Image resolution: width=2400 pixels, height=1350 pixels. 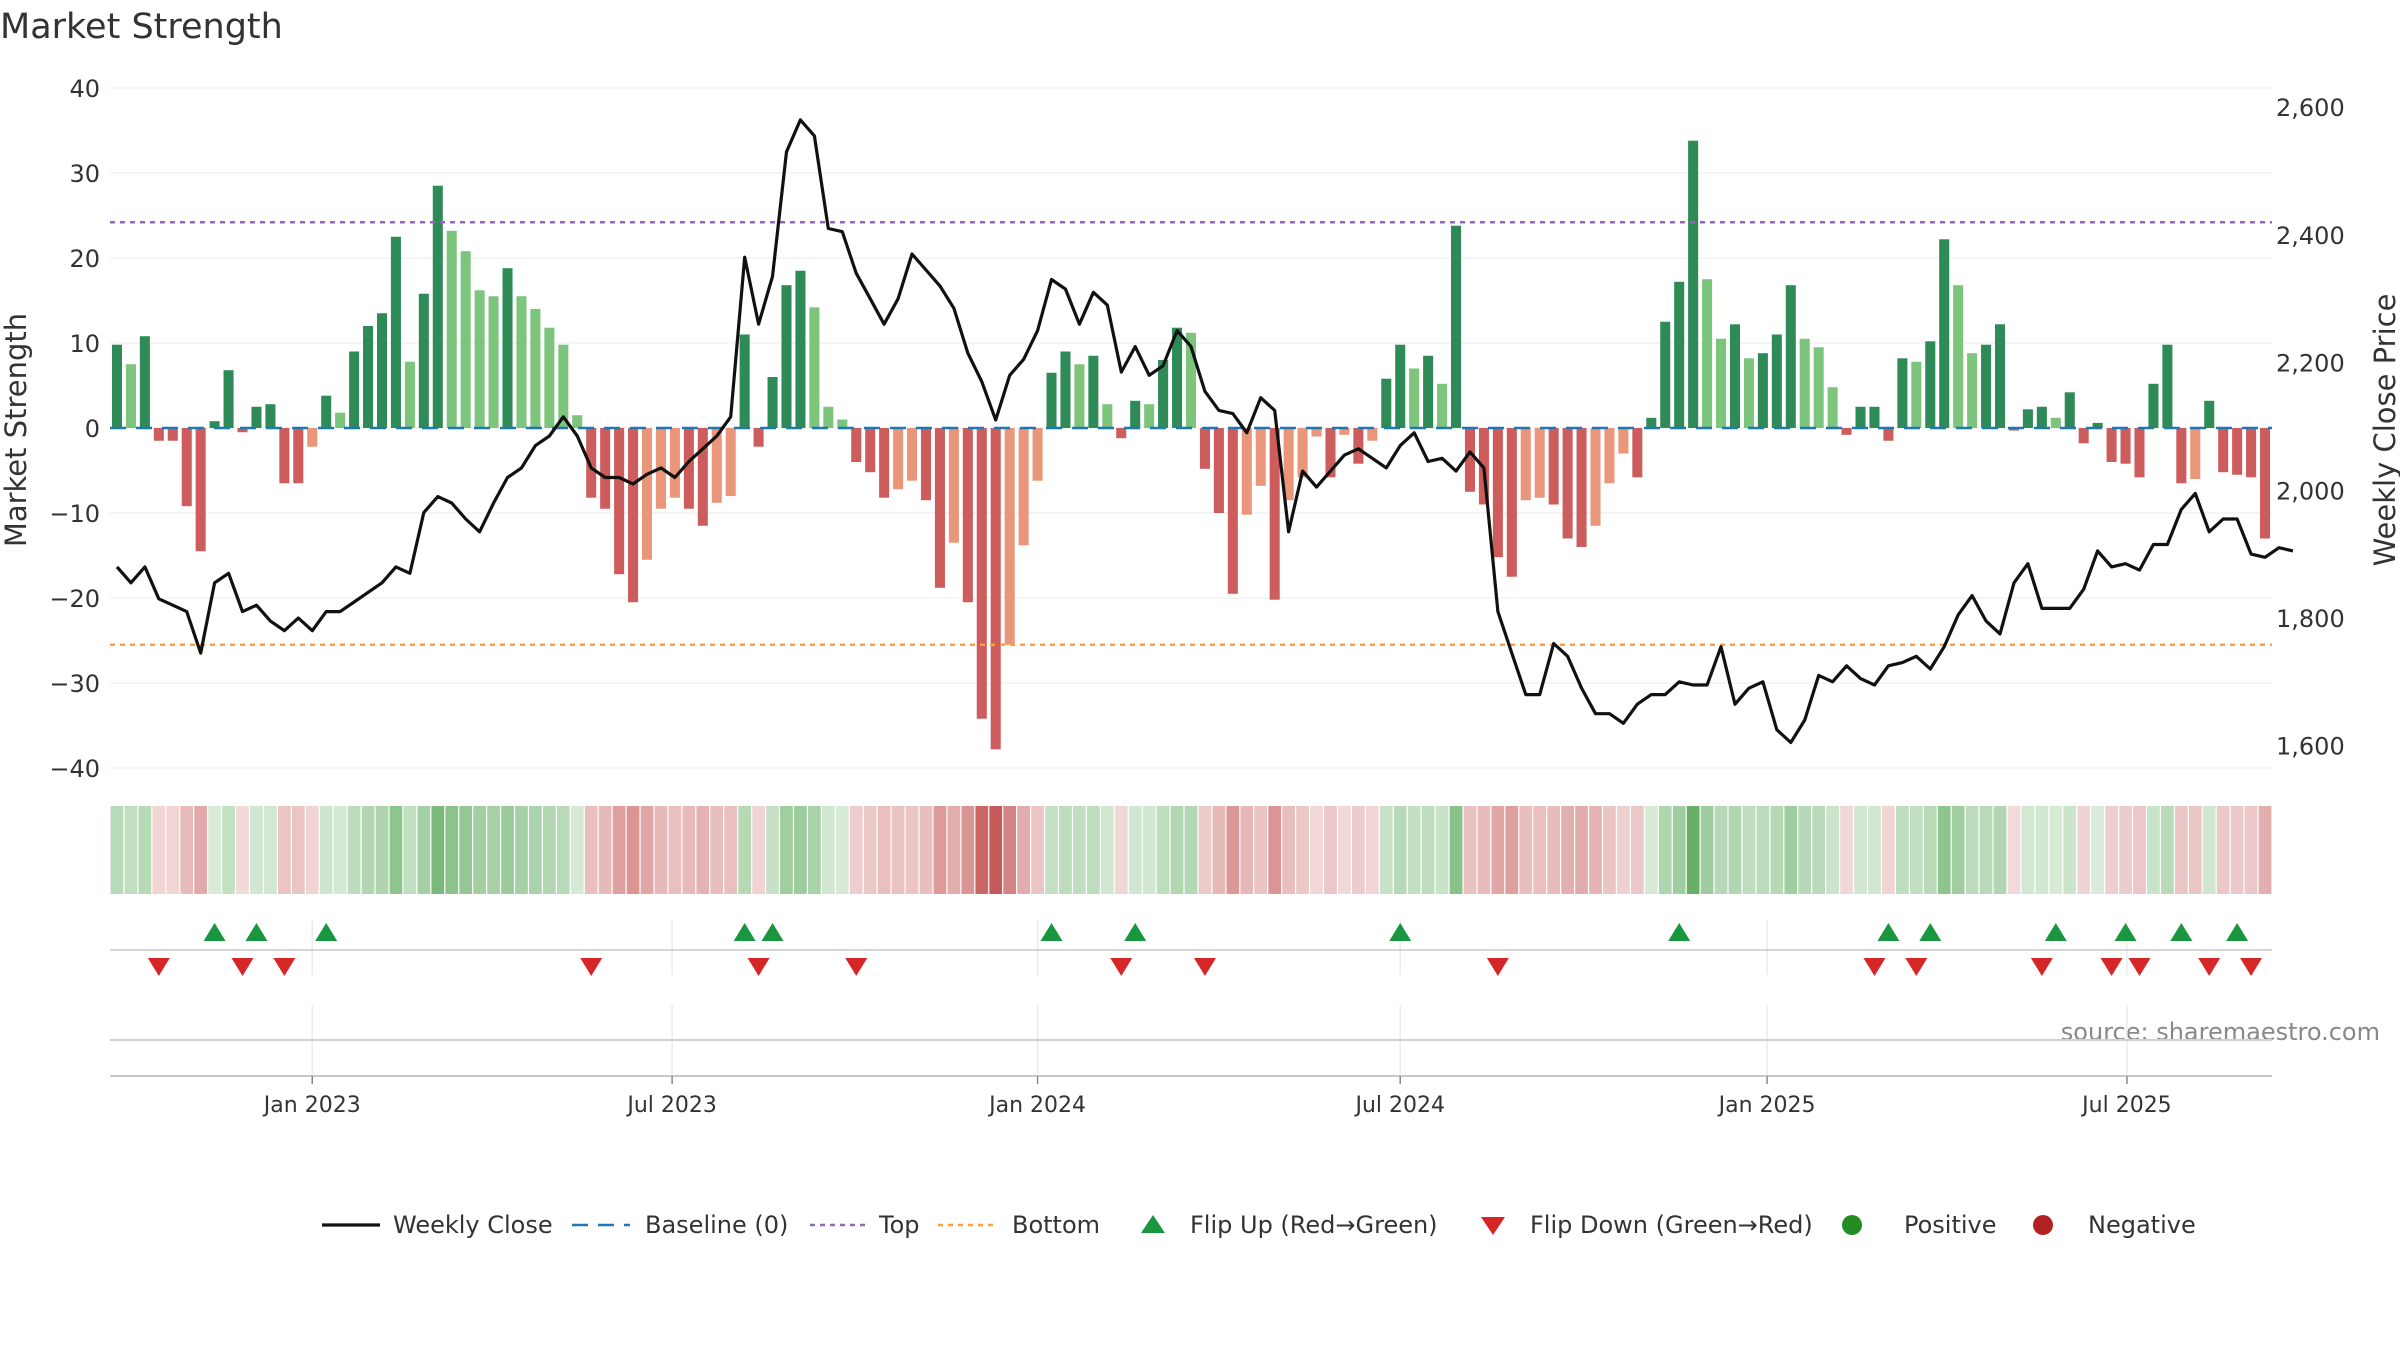 What do you see at coordinates (2310, 619) in the screenshot?
I see `right-tick-label: 1,800` at bounding box center [2310, 619].